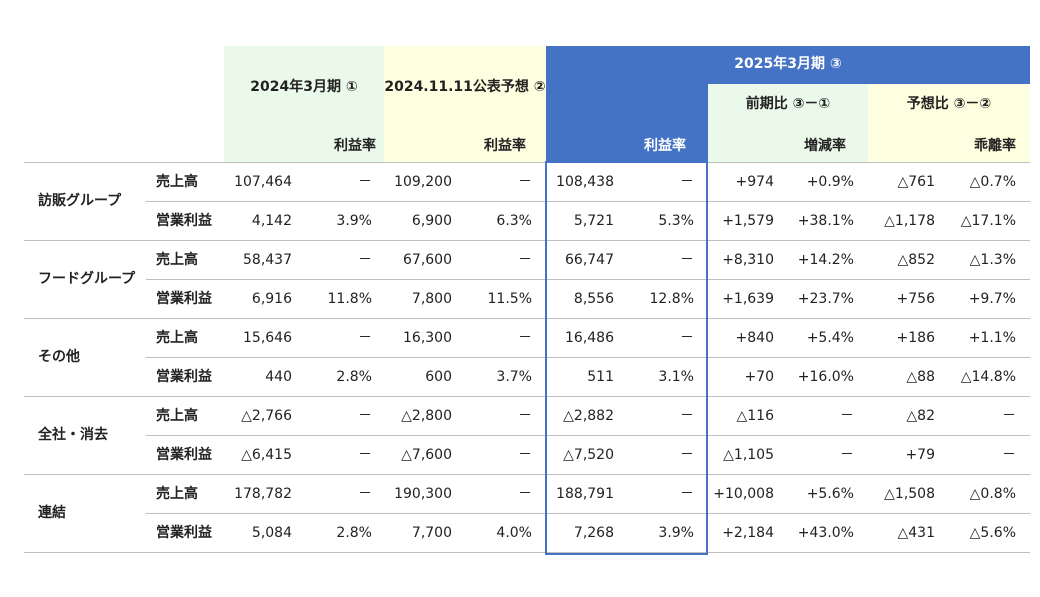 The height and width of the screenshot is (597, 1040). What do you see at coordinates (593, 533) in the screenshot?
I see `table-cell: 7,268` at bounding box center [593, 533].